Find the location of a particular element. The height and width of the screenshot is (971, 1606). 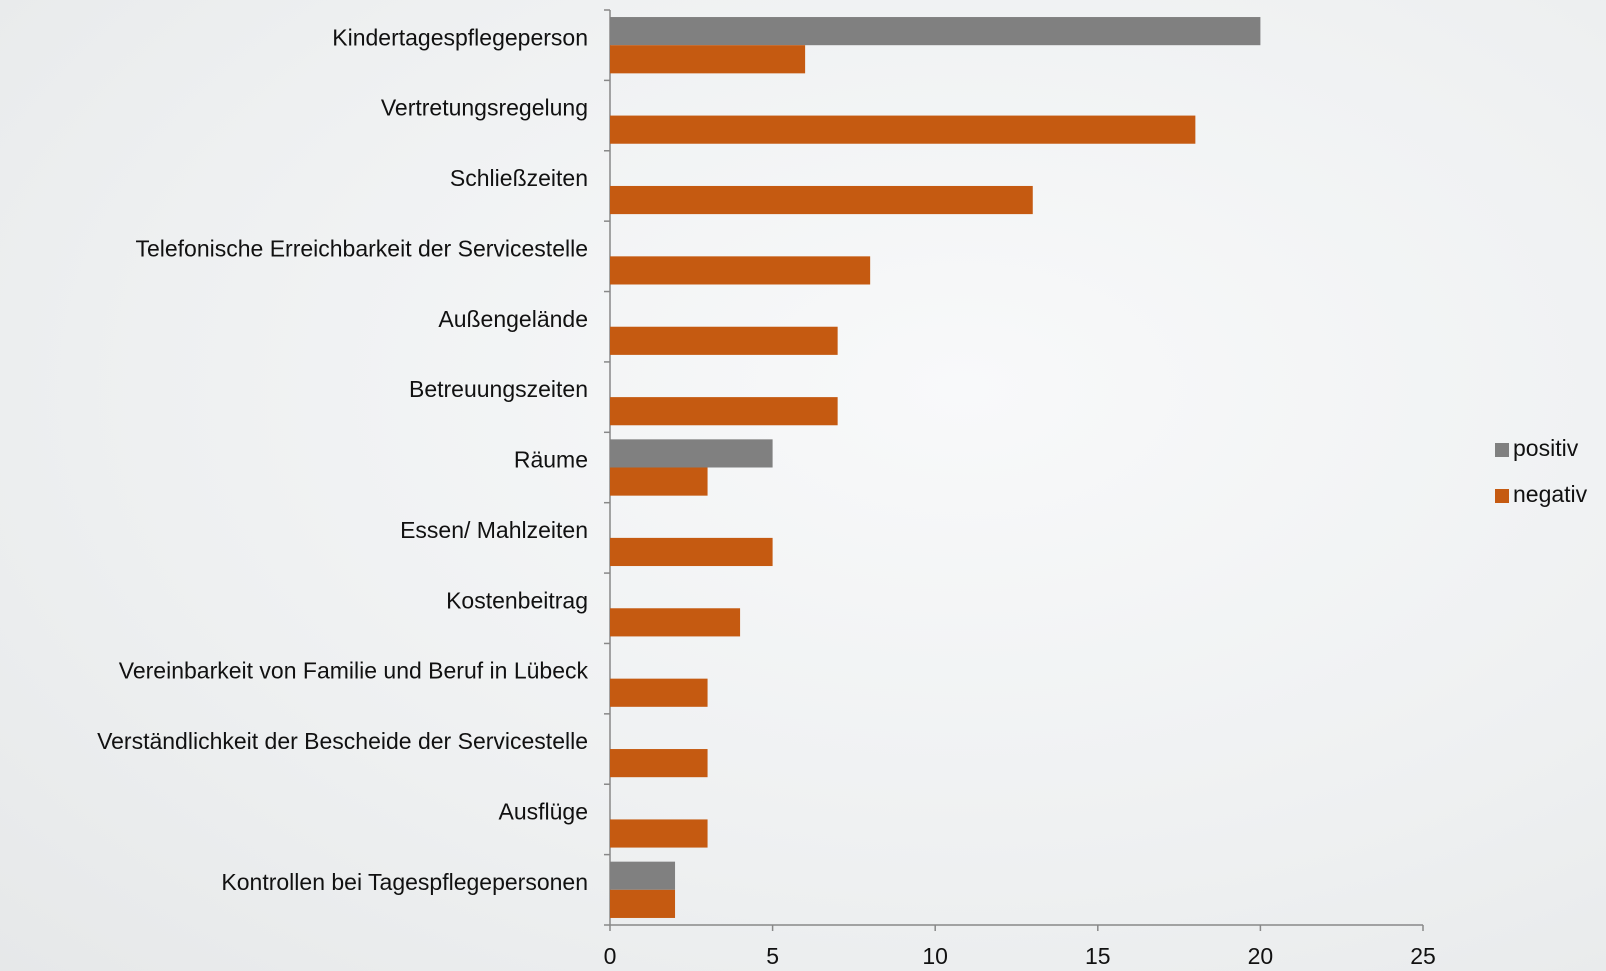

x-tick-label: 10 is located at coordinates (935, 956).